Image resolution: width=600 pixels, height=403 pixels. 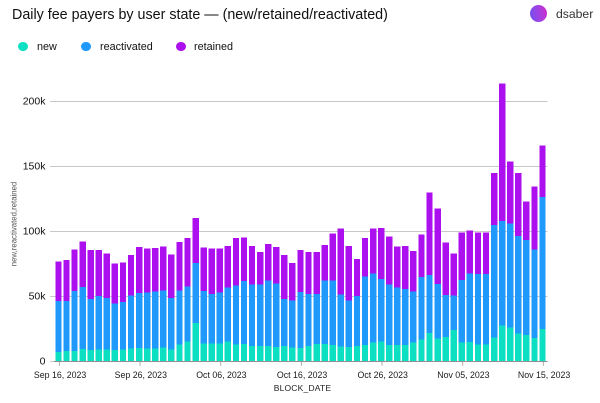 I want to click on svg-text: Nov 05, 2023, so click(x=463, y=375).